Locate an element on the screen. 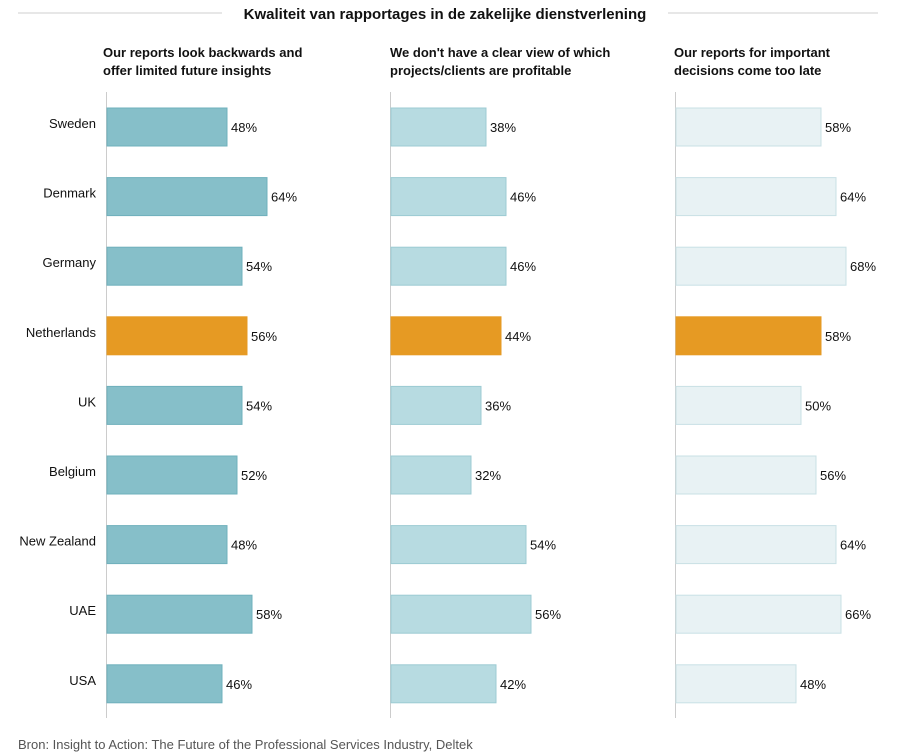 This screenshot has width=900, height=753. panel-3-bar-usa is located at coordinates (736, 684).